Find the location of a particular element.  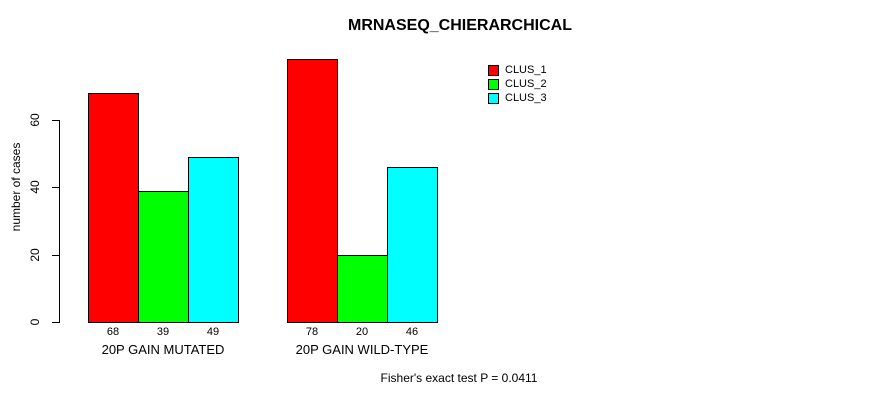

bar-clus_1-group1 is located at coordinates (113, 208).